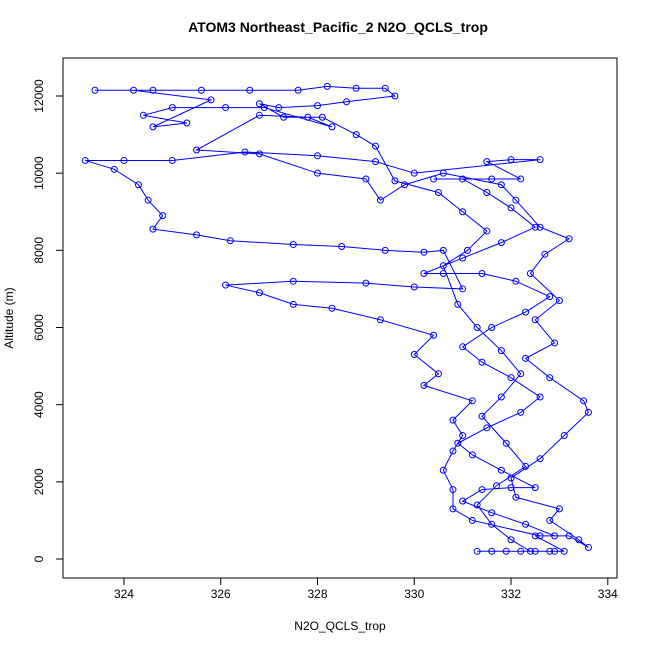 The height and width of the screenshot is (650, 650). I want to click on x-tick-label: 324, so click(124, 594).